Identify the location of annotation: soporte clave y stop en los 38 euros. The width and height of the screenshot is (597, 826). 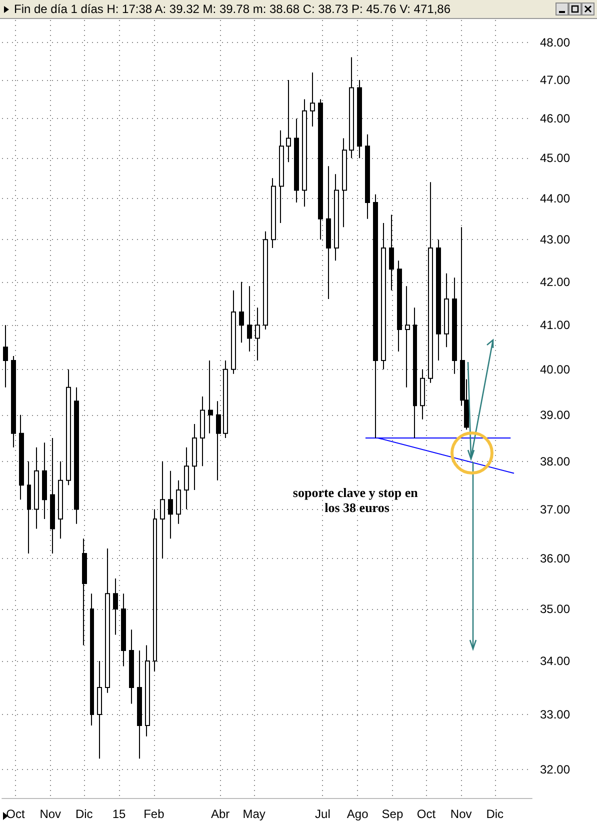
(357, 500).